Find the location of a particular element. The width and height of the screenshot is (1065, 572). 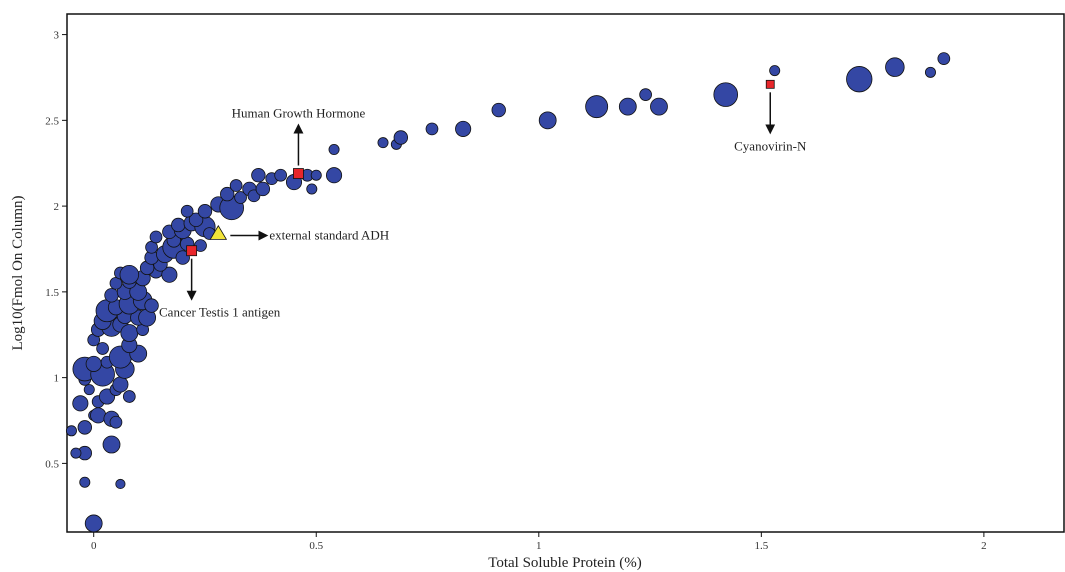

x-axis-label: Total Soluble Protein (%) is located at coordinates (565, 563).